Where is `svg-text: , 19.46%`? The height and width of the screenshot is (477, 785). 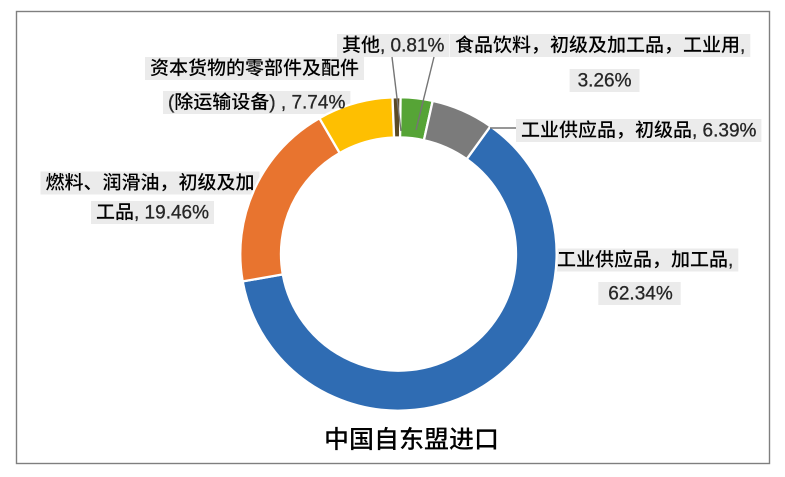 svg-text: , 19.46% is located at coordinates (171, 213).